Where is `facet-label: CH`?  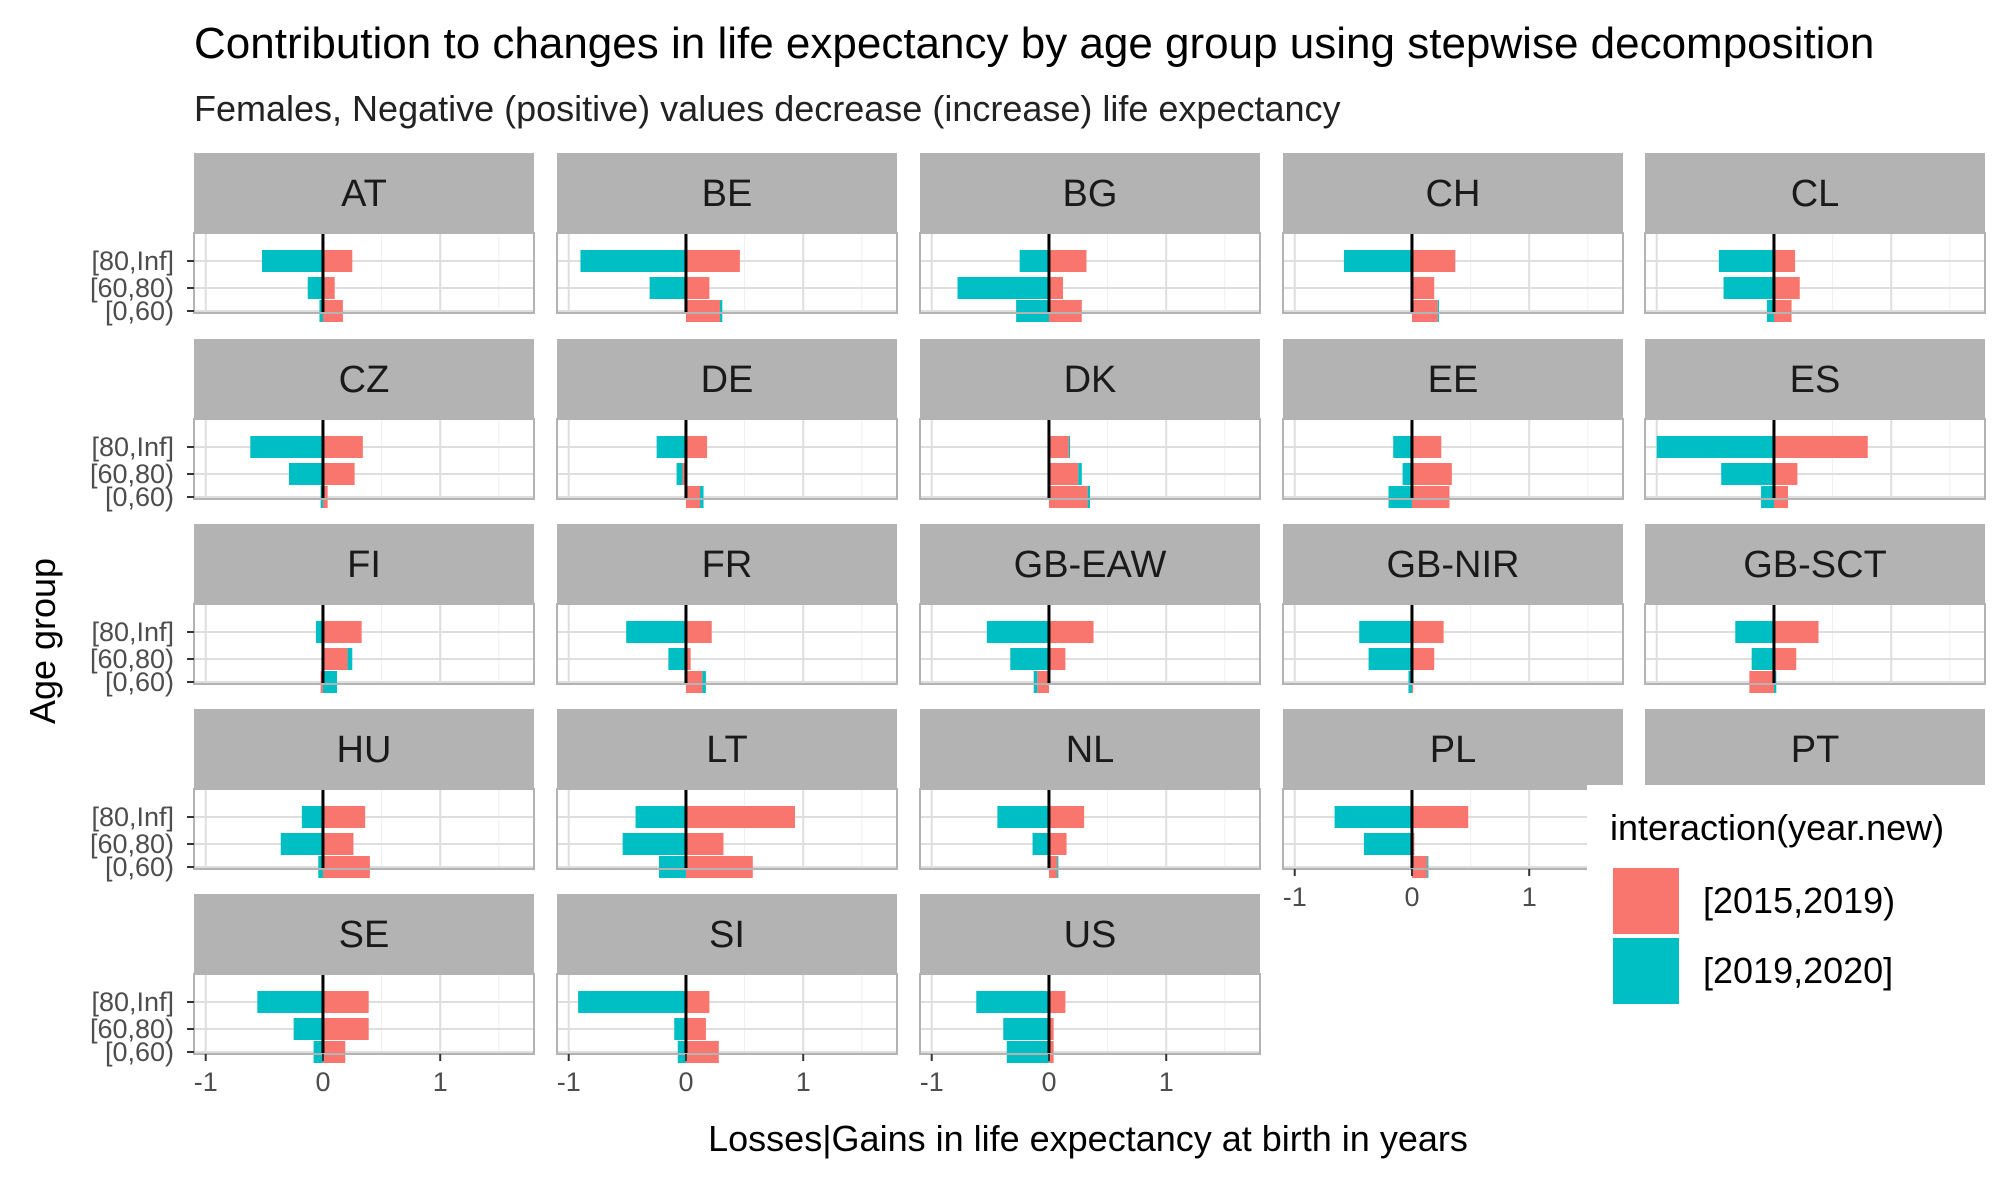
facet-label: CH is located at coordinates (1453, 194).